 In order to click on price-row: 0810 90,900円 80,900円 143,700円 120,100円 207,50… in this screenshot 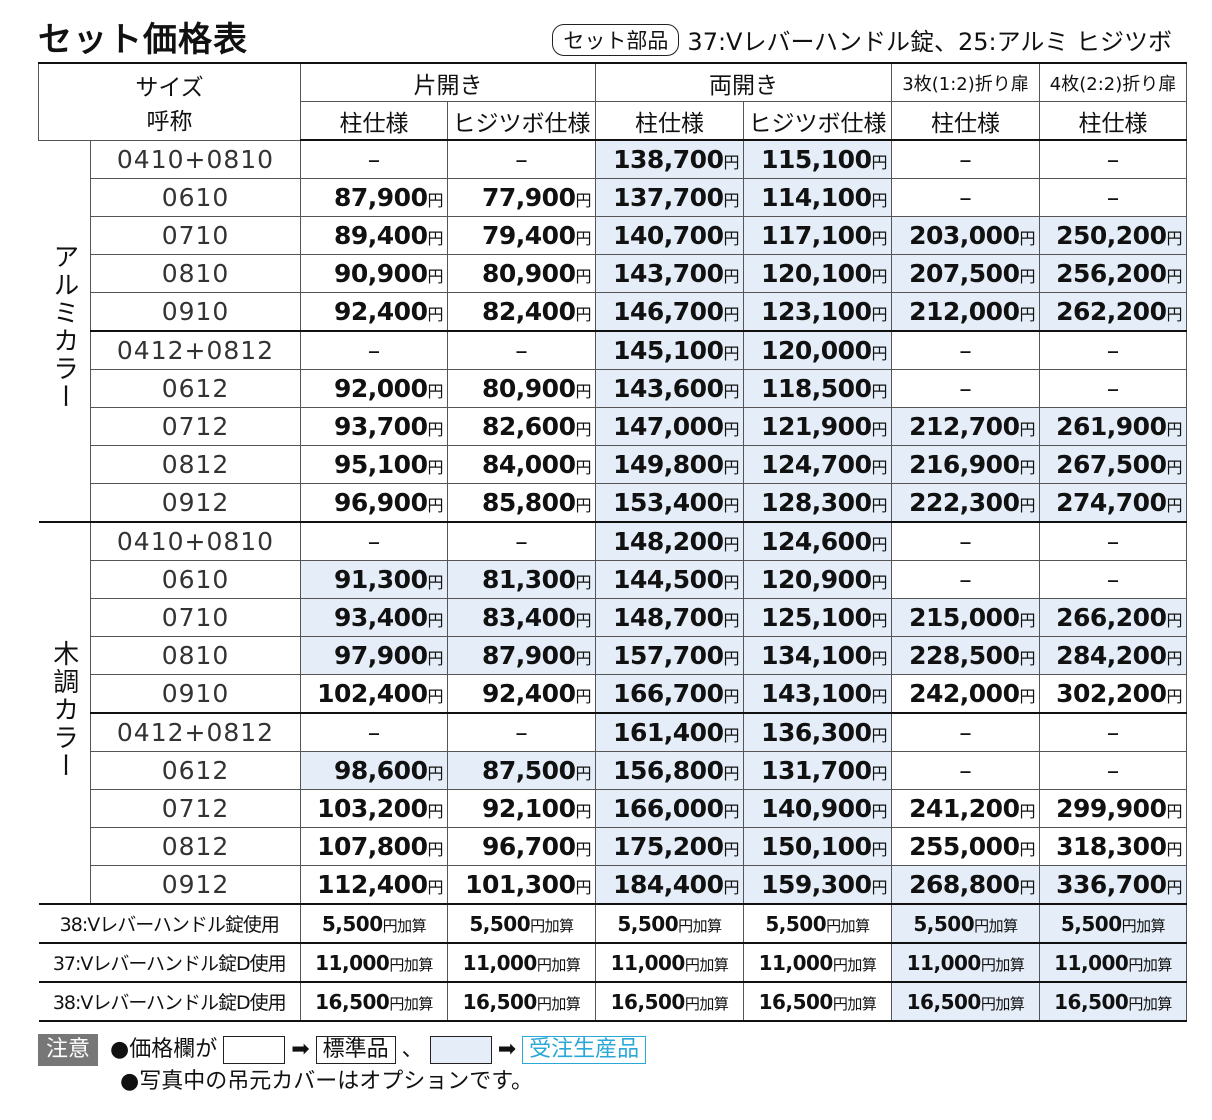, I will do `click(613, 273)`.